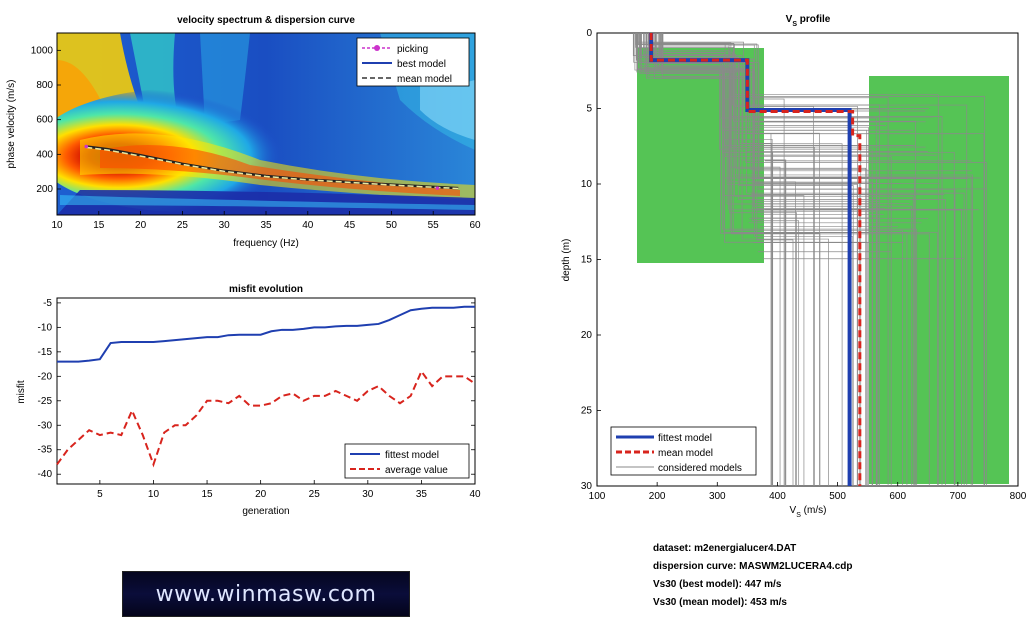 Image resolution: width=1034 pixels, height=626 pixels. I want to click on profile-ytick-label: 10, so click(587, 184).